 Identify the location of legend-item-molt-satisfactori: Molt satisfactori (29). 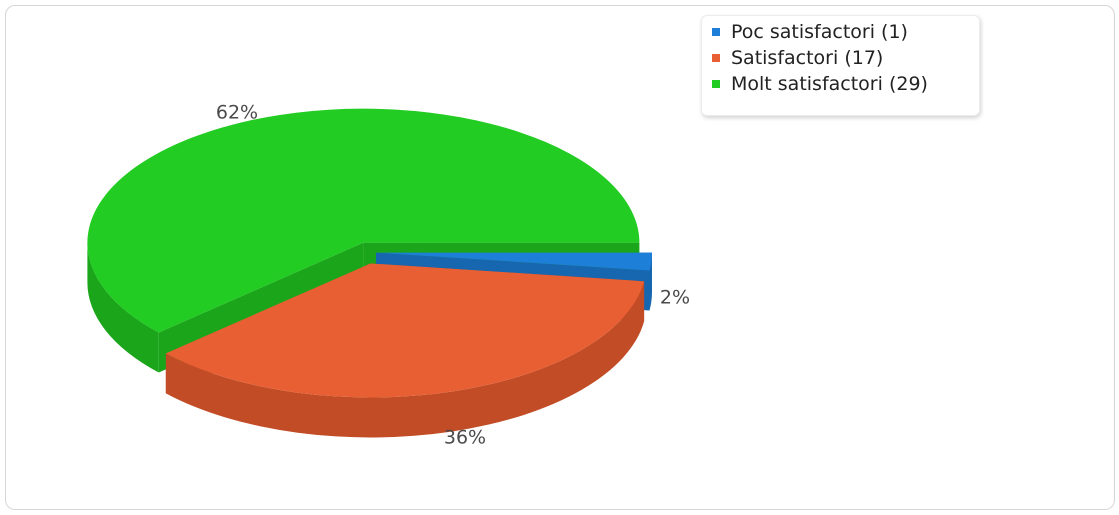
(845, 84).